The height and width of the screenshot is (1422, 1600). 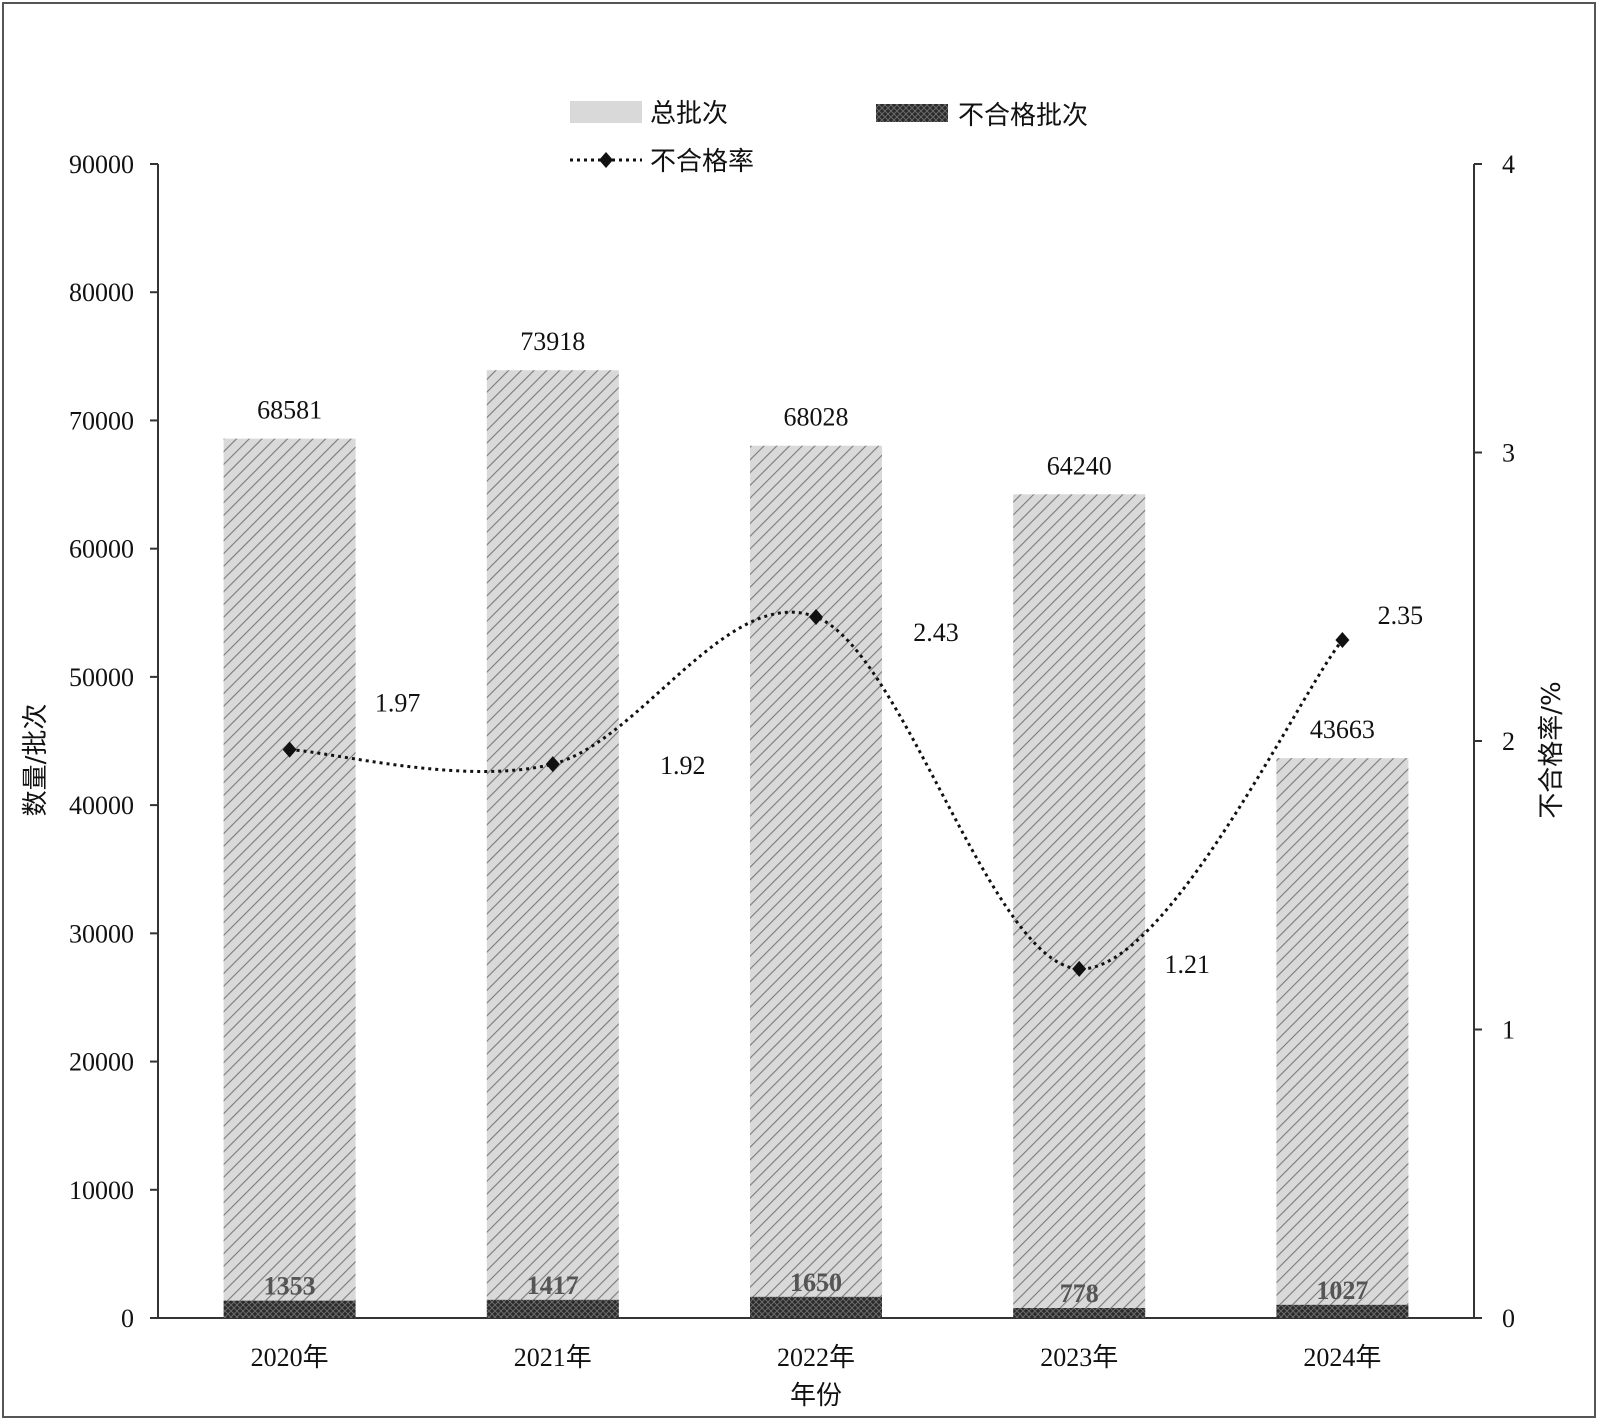 I want to click on y-axis-left-title: 数量/批次, so click(x=36, y=760).